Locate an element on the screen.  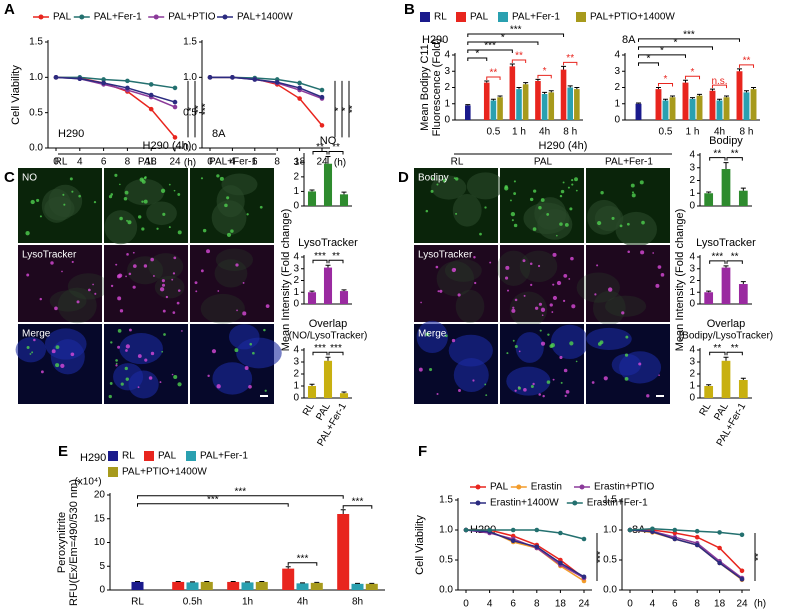
significance: * is located at coordinates (666, 79).